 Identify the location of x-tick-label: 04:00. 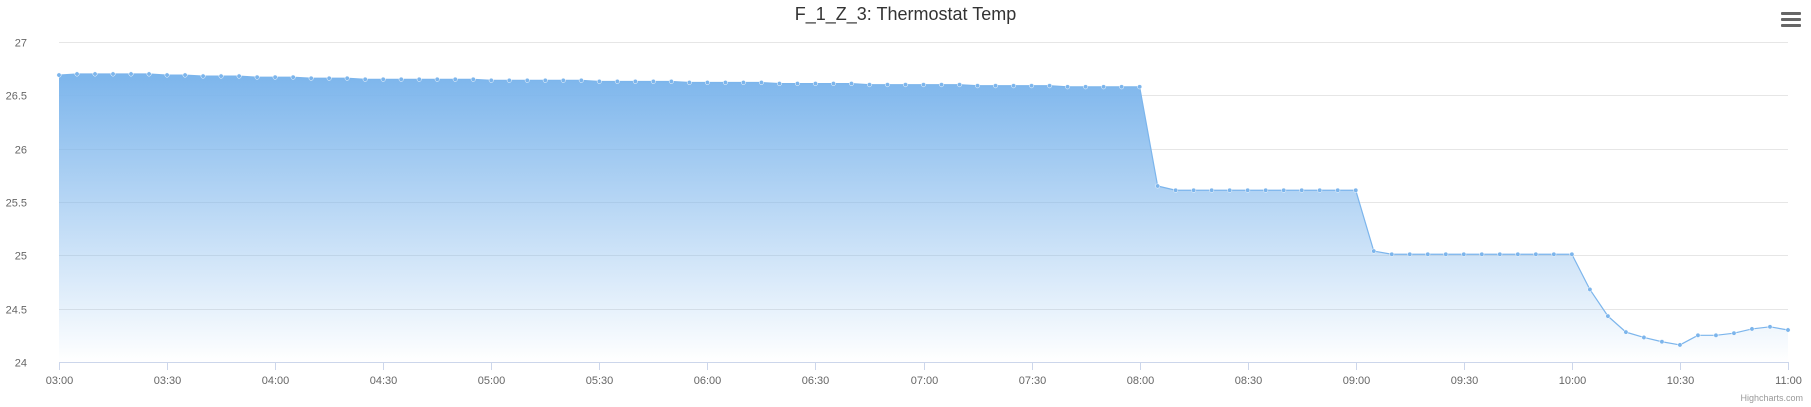
(276, 381).